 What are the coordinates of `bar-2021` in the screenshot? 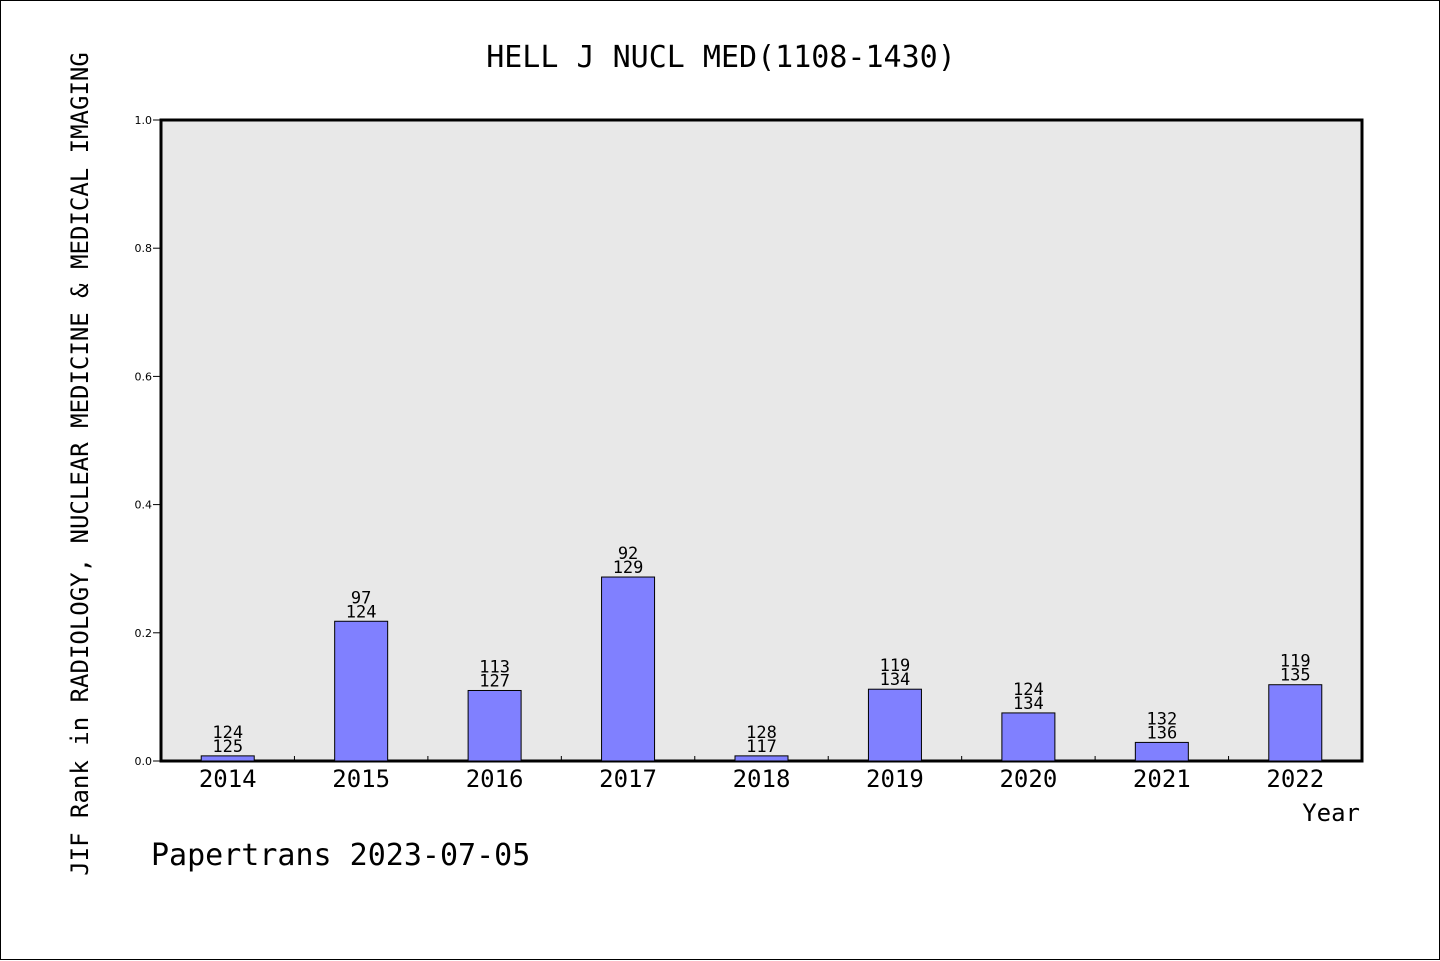 It's located at (1161, 751).